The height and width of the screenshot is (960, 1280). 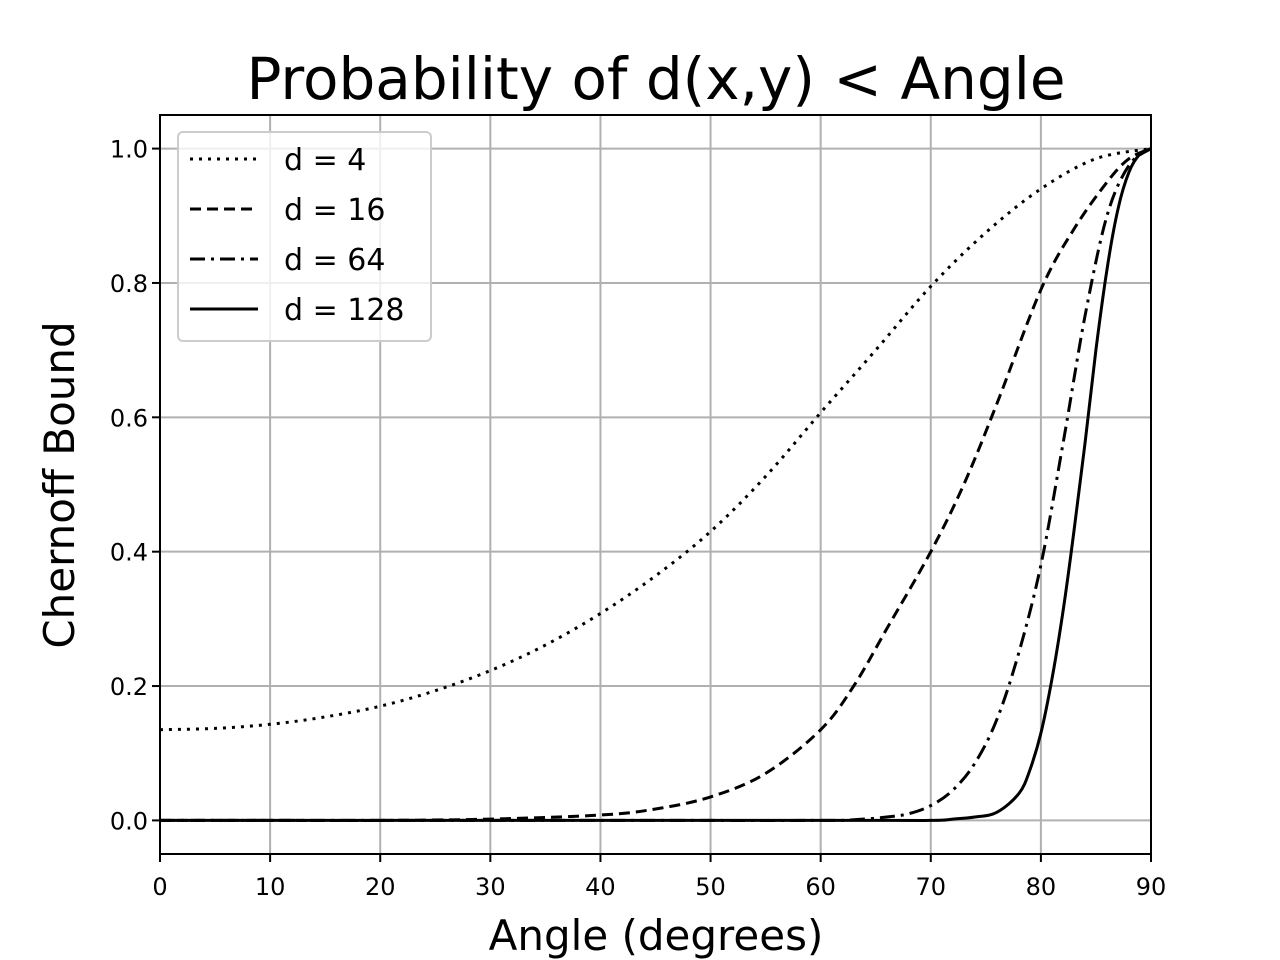 I want to click on y-tick-label: 0.0, so click(x=129, y=821).